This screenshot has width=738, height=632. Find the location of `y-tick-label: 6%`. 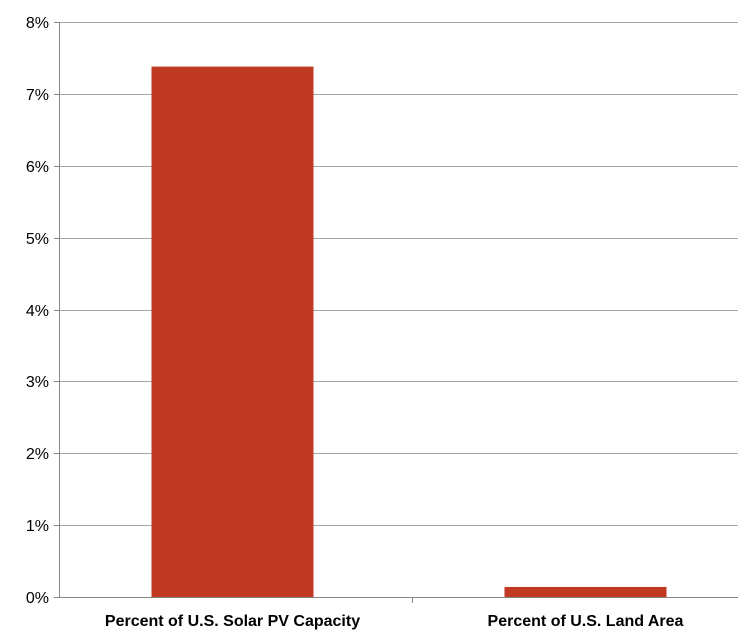

y-tick-label: 6% is located at coordinates (37, 167).